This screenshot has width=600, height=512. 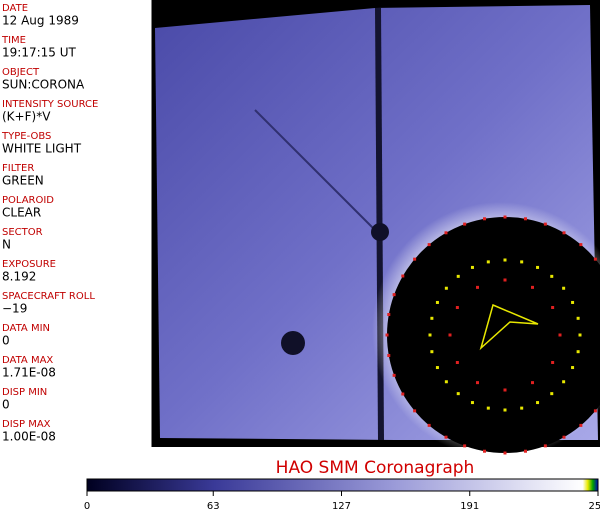 What do you see at coordinates (26, 424) in the screenshot?
I see `field-label: DISP MAX` at bounding box center [26, 424].